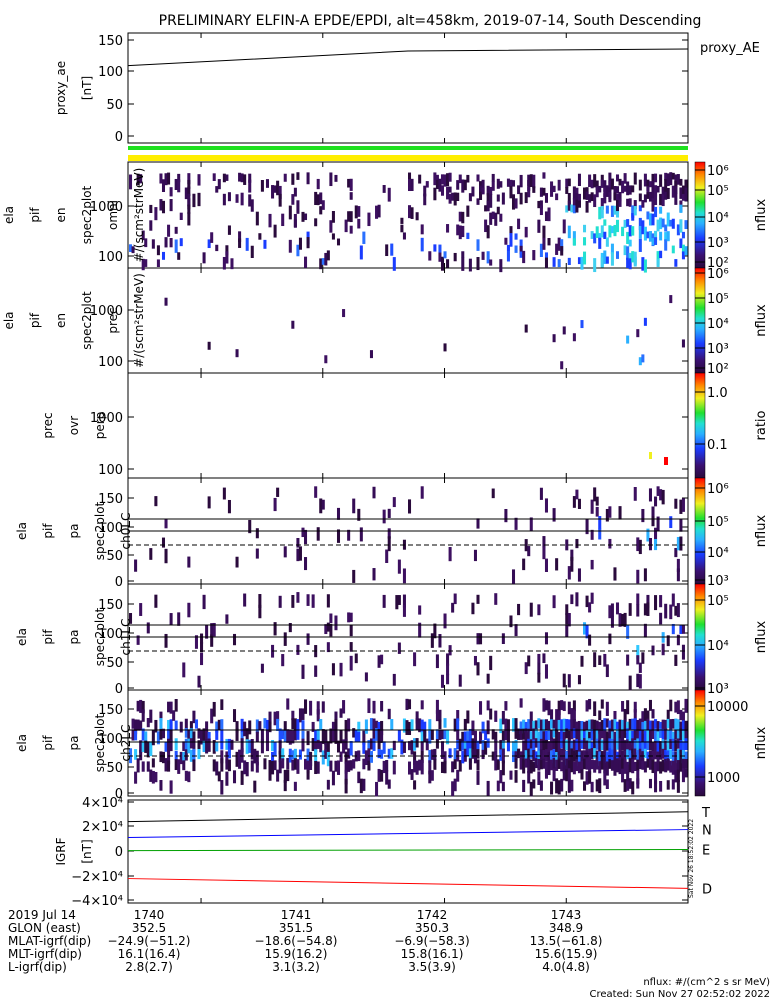 Image resolution: width=775 pixels, height=1000 pixels. What do you see at coordinates (61, 851) in the screenshot?
I see `y-axis-label-line: IGRF` at bounding box center [61, 851].